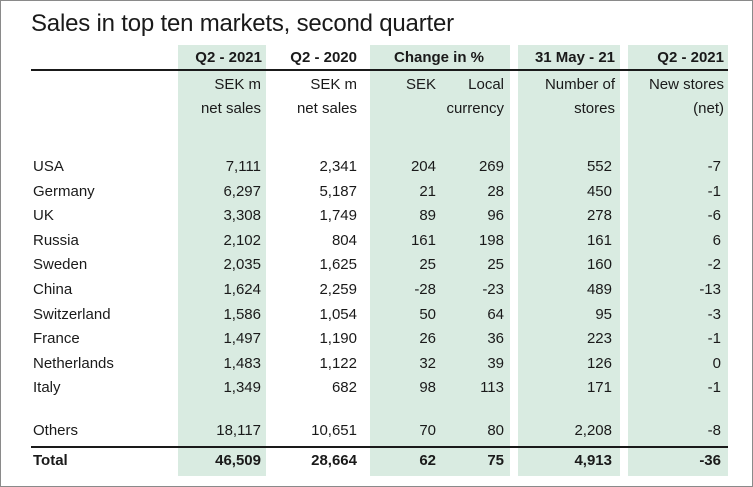 This screenshot has height=487, width=753. Describe the element at coordinates (574, 57) in the screenshot. I see `header-31-may: 31 May - 21` at that location.